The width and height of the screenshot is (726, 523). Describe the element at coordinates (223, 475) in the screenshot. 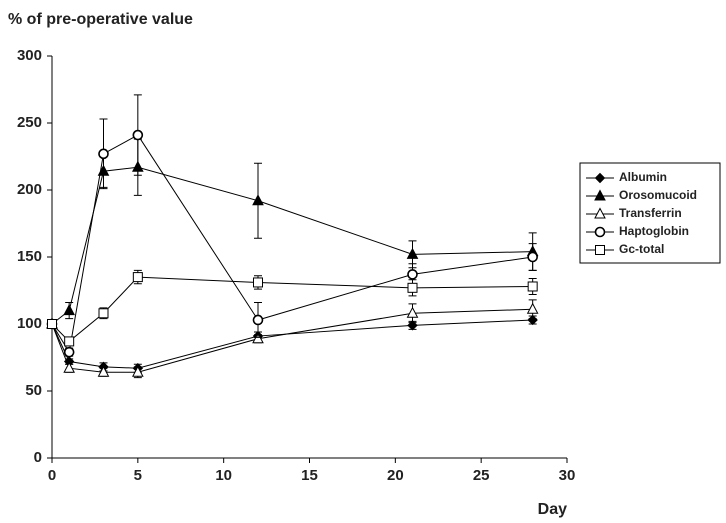

I see `x-tick-label: 10` at that location.